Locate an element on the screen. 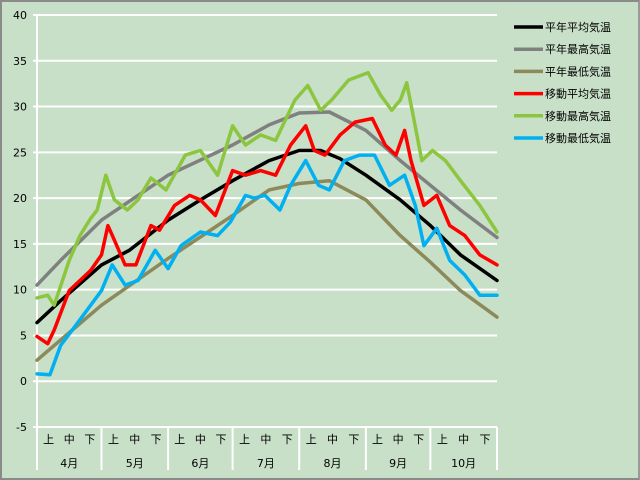 This screenshot has width=640, height=480. y-tick-label: 15 is located at coordinates (20, 244).